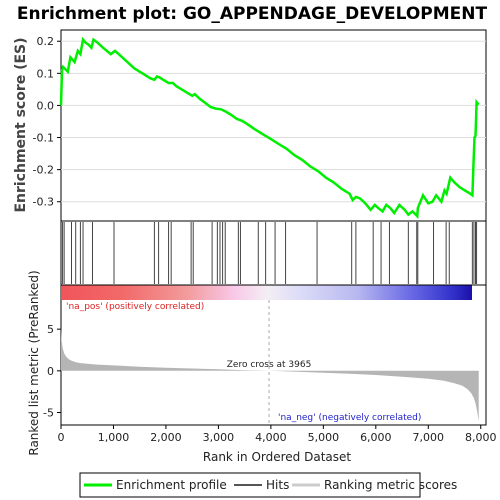  Describe the element at coordinates (376, 437) in the screenshot. I see `x-tick-label: 6,000` at that location.